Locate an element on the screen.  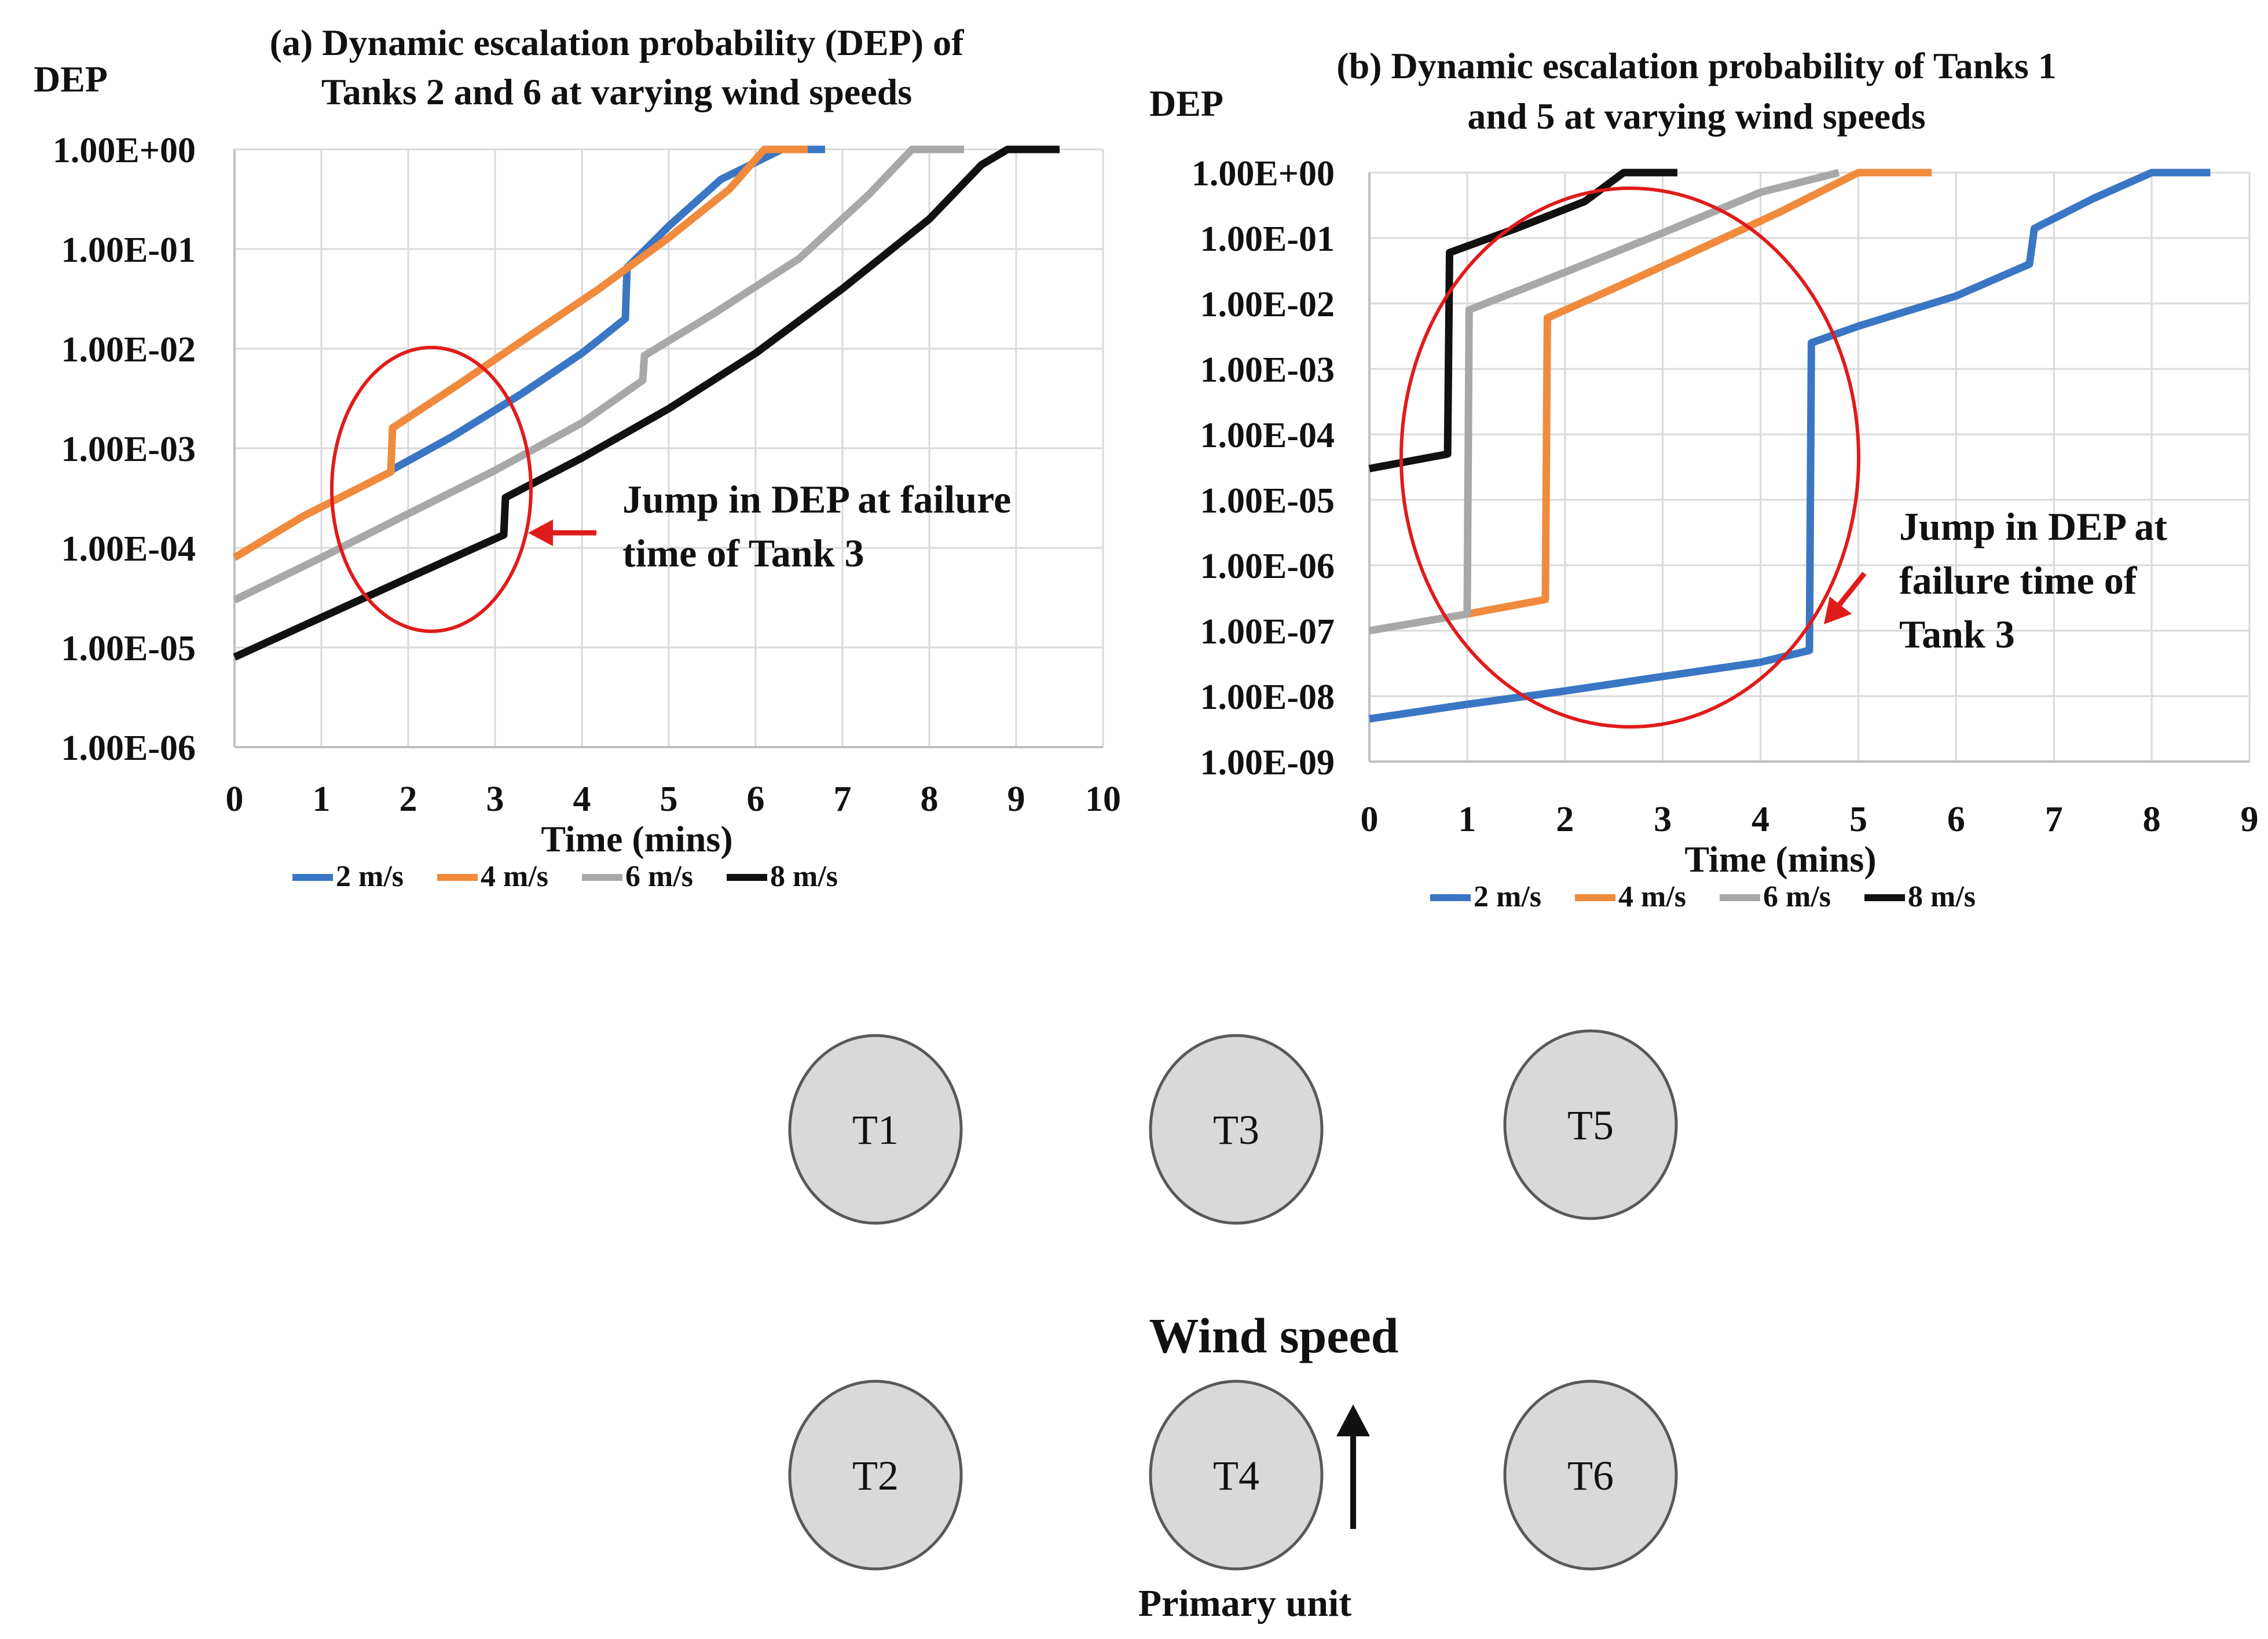
chart-a-x-tick-label: 2 is located at coordinates (409, 799).